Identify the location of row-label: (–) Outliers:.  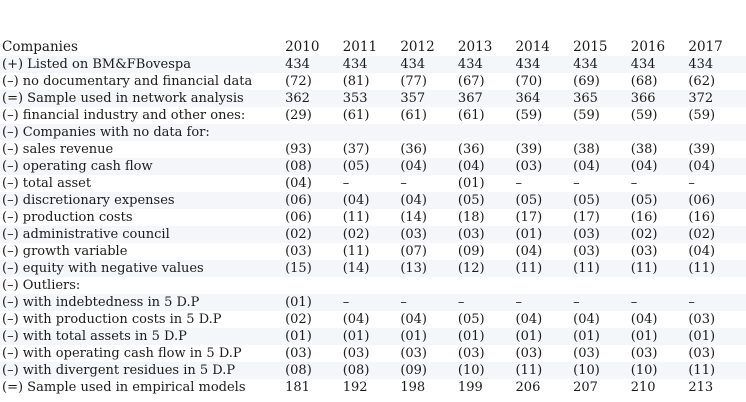
(41, 285).